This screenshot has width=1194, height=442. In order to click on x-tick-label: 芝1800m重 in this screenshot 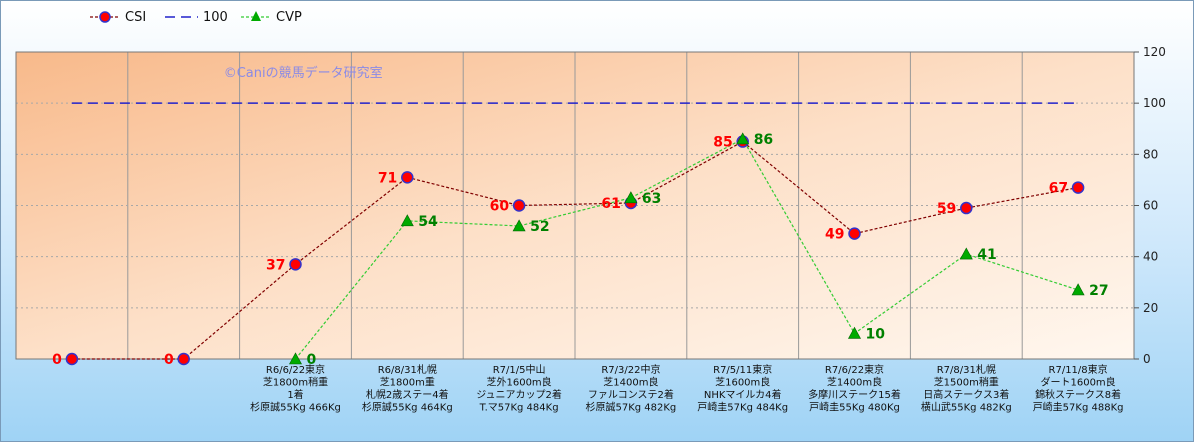, I will do `click(407, 382)`.